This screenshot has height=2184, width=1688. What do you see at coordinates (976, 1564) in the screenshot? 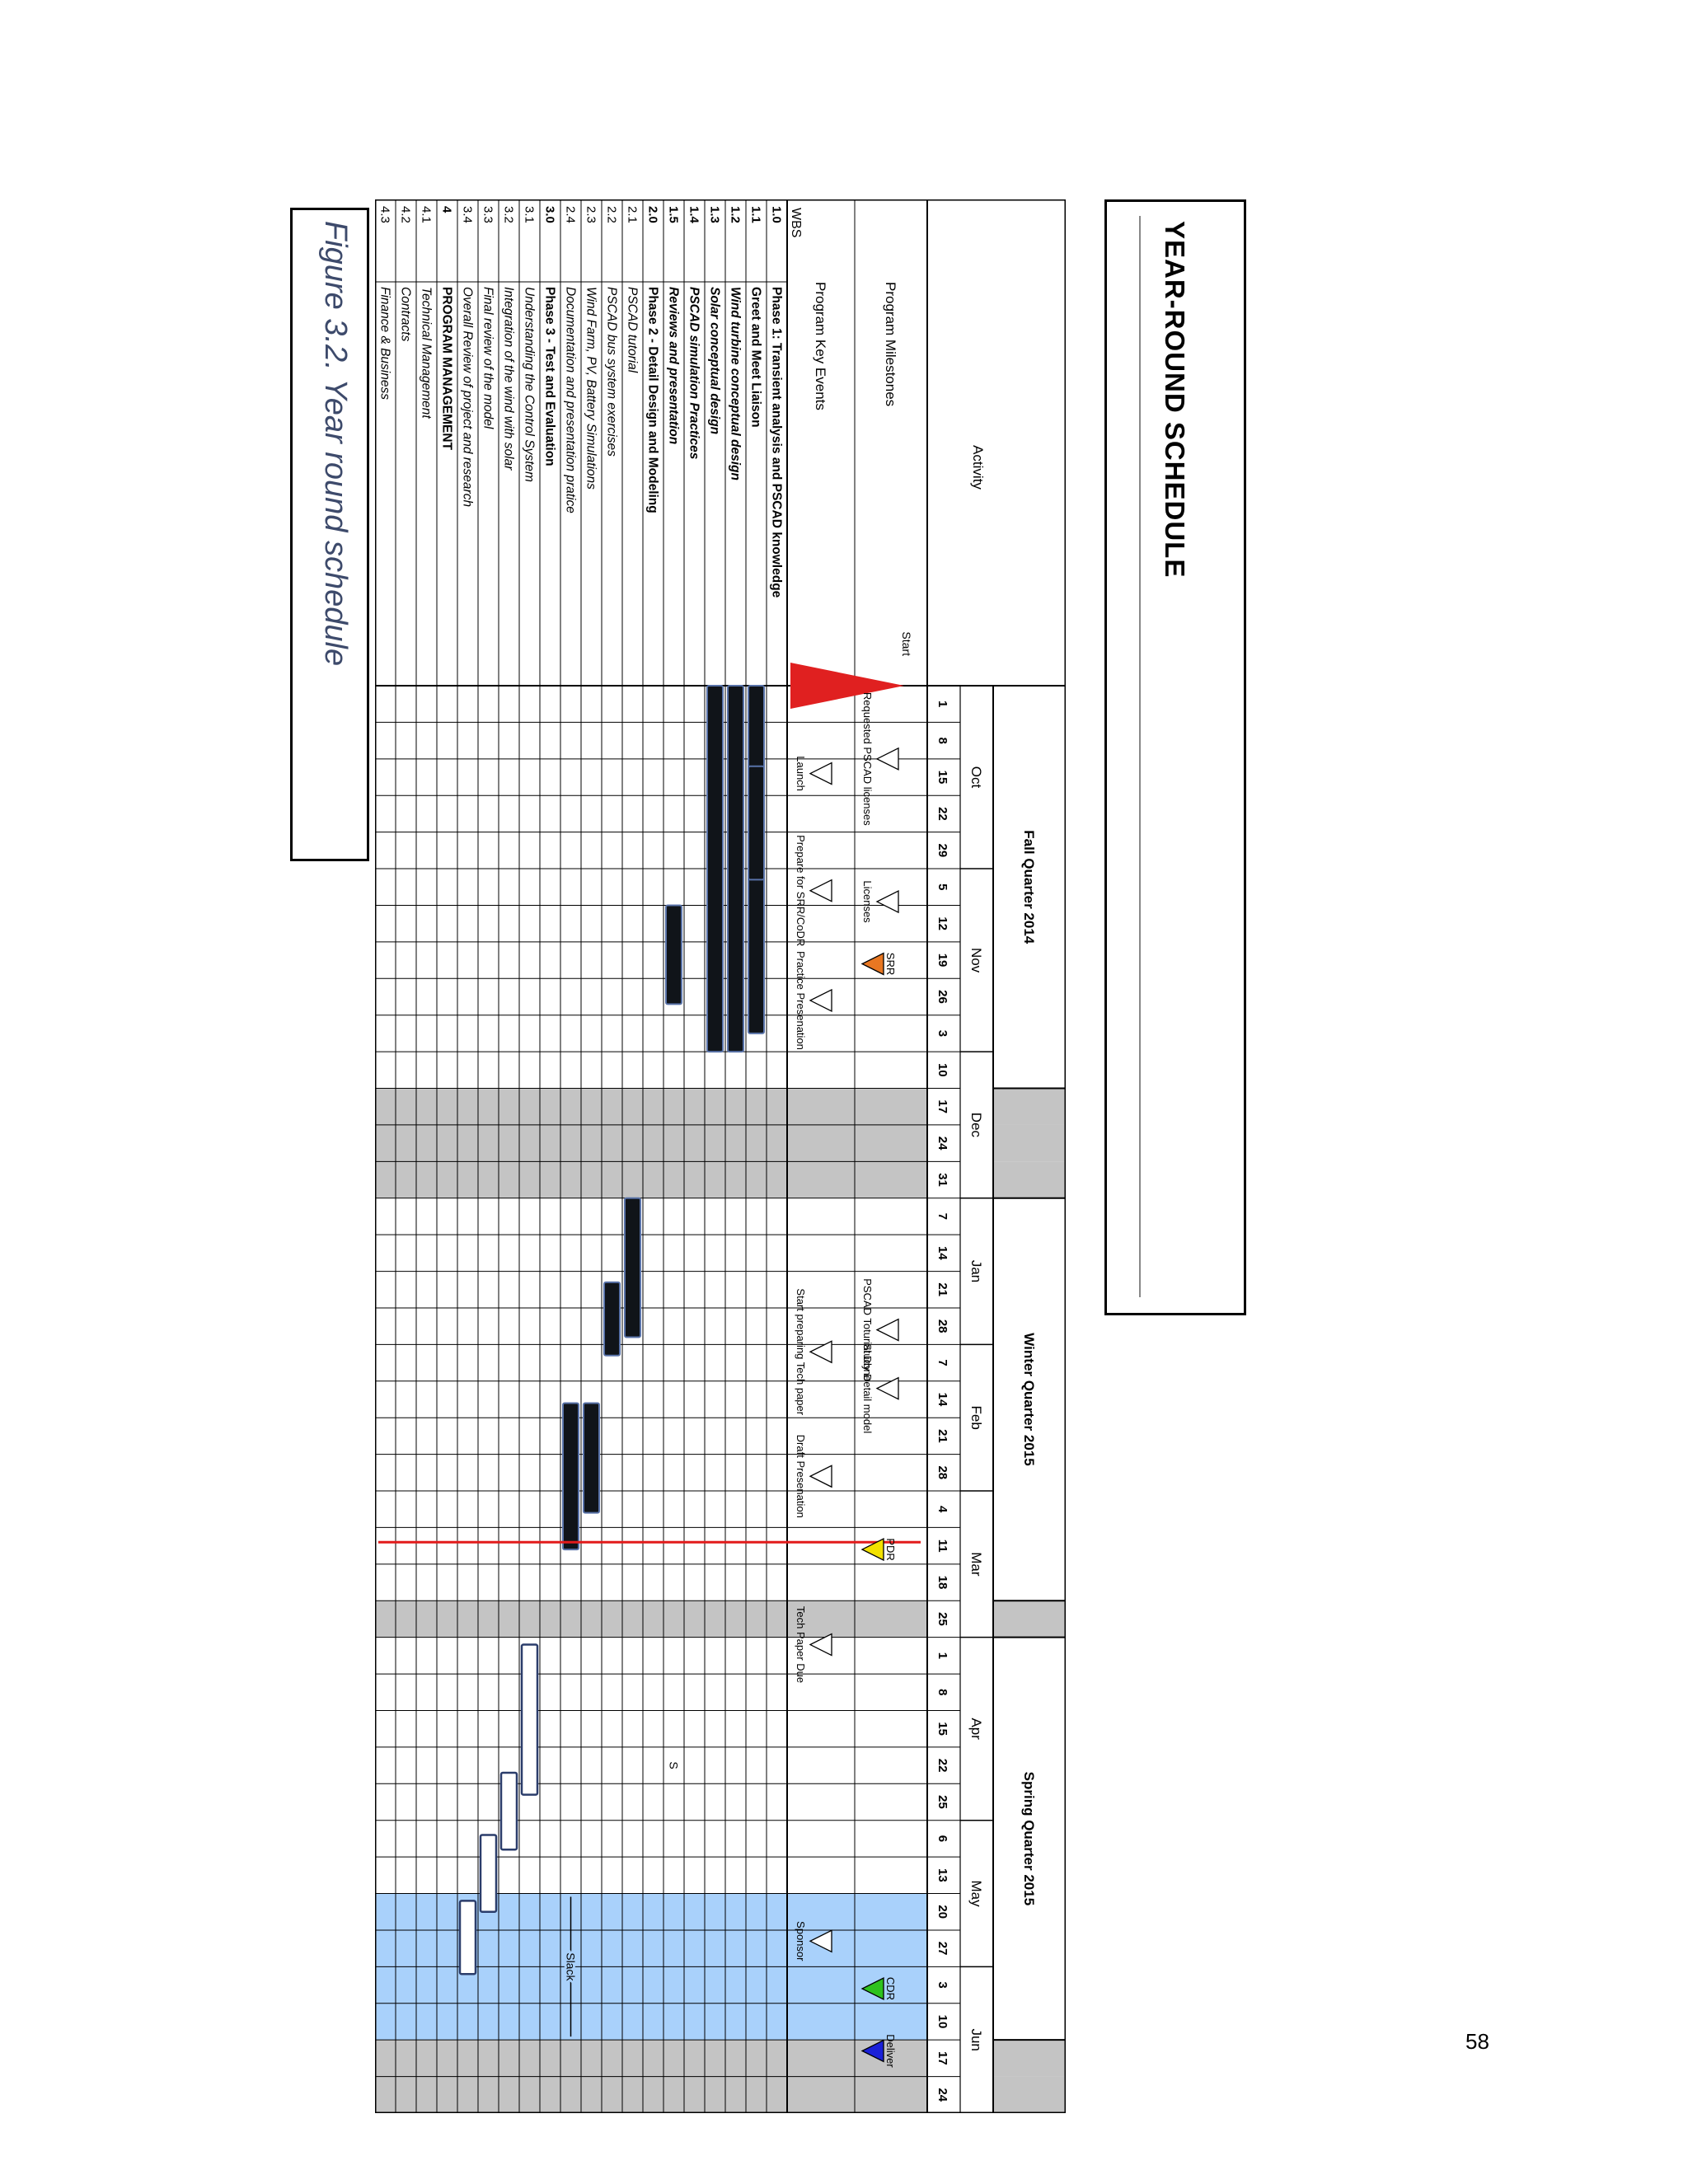
I see `month-label: Mar` at bounding box center [976, 1564].